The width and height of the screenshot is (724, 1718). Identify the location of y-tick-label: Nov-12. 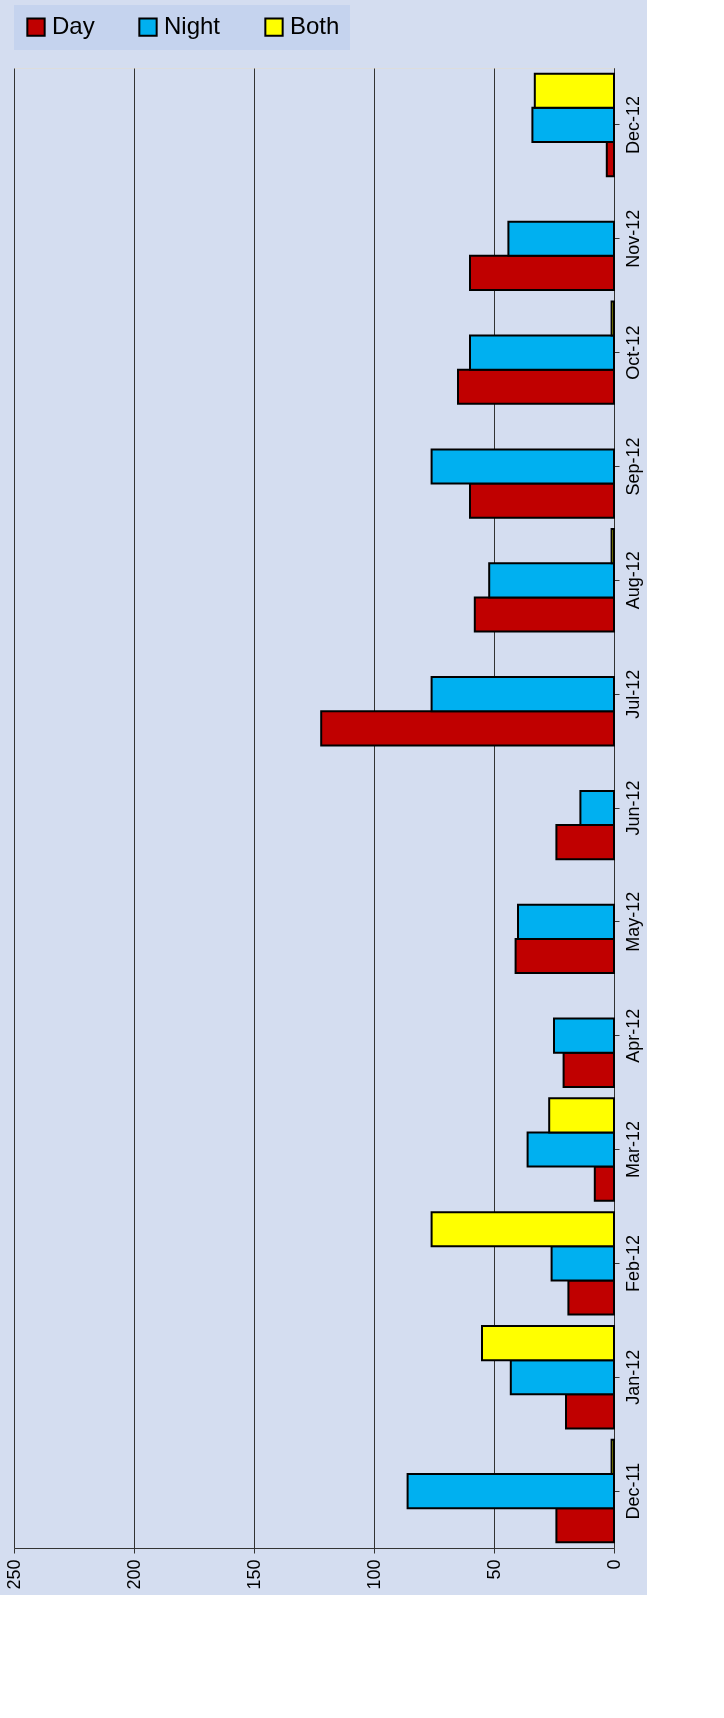
(632, 238).